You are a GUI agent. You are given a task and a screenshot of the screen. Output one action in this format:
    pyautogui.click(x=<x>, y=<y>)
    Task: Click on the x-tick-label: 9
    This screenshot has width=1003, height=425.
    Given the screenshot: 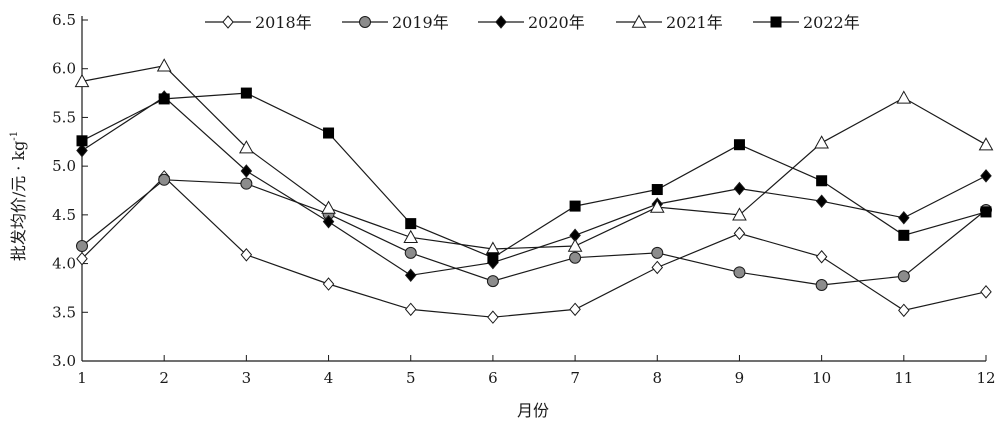 What is the action you would take?
    pyautogui.click(x=740, y=378)
    